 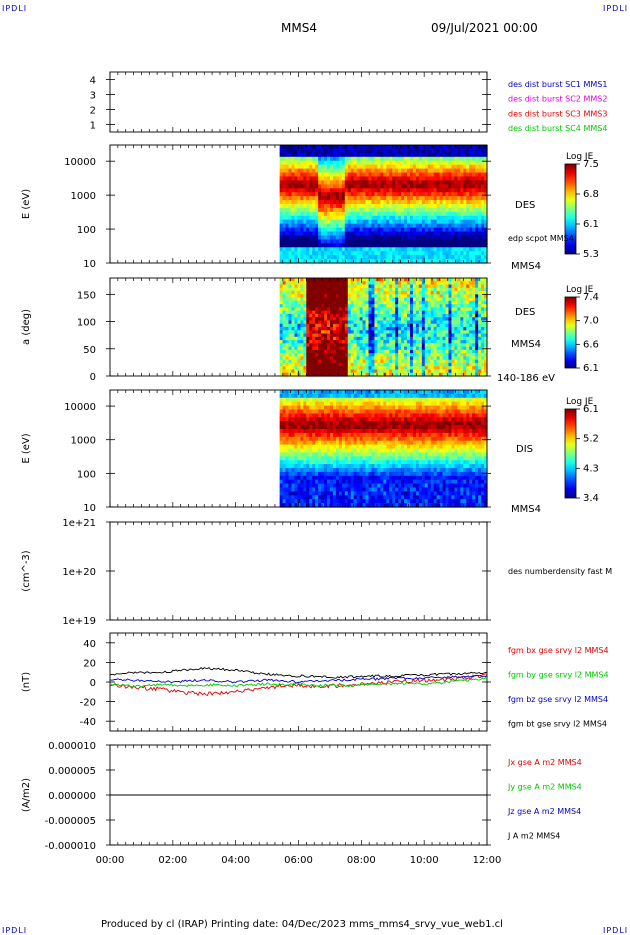 I want to click on panel-frame, so click(x=298, y=102).